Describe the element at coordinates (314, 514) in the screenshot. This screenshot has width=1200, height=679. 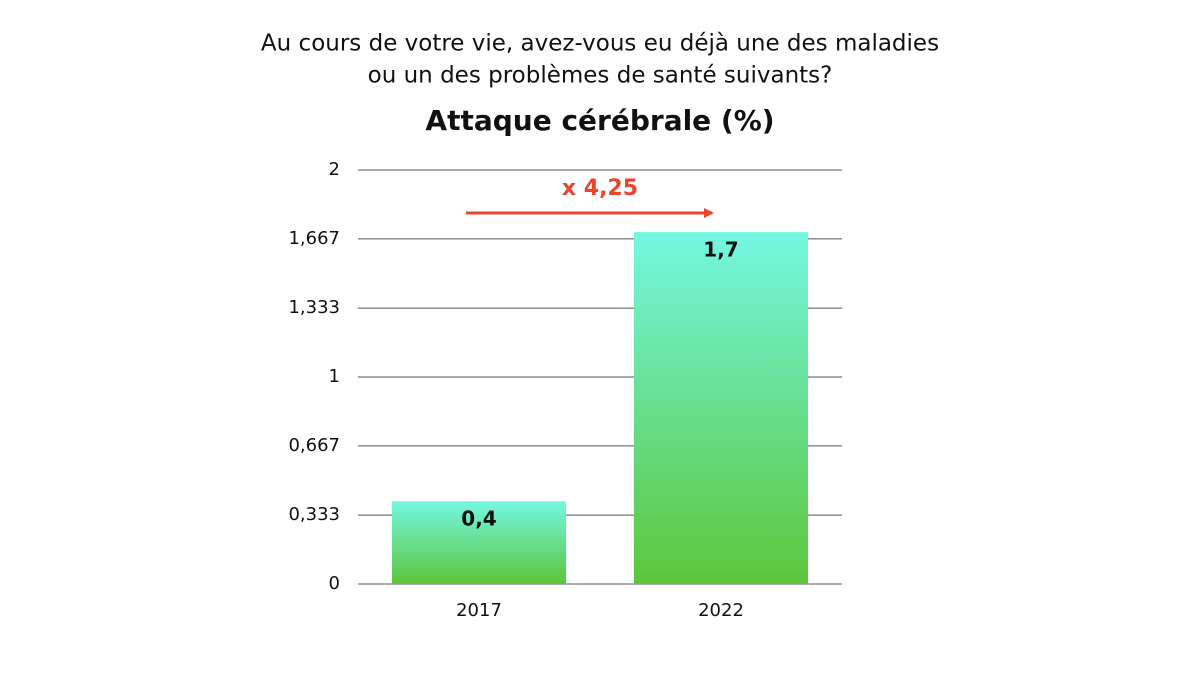
I see `y-tick-label: 0,333` at that location.